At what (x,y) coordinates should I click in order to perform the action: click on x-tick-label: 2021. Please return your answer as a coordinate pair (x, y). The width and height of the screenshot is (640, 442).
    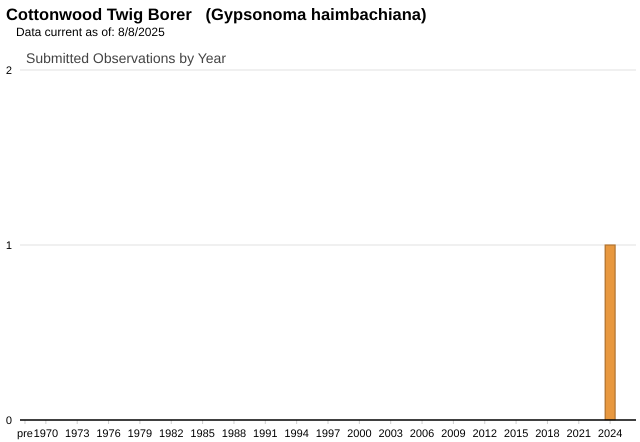
    Looking at the image, I should click on (579, 434).